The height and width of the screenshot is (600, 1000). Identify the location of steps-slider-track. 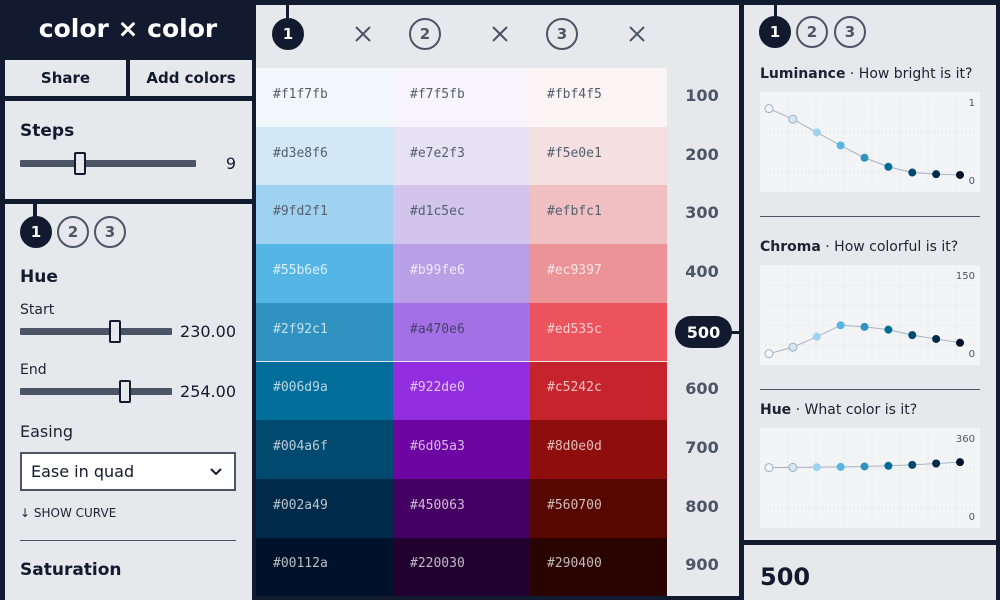
(108, 163).